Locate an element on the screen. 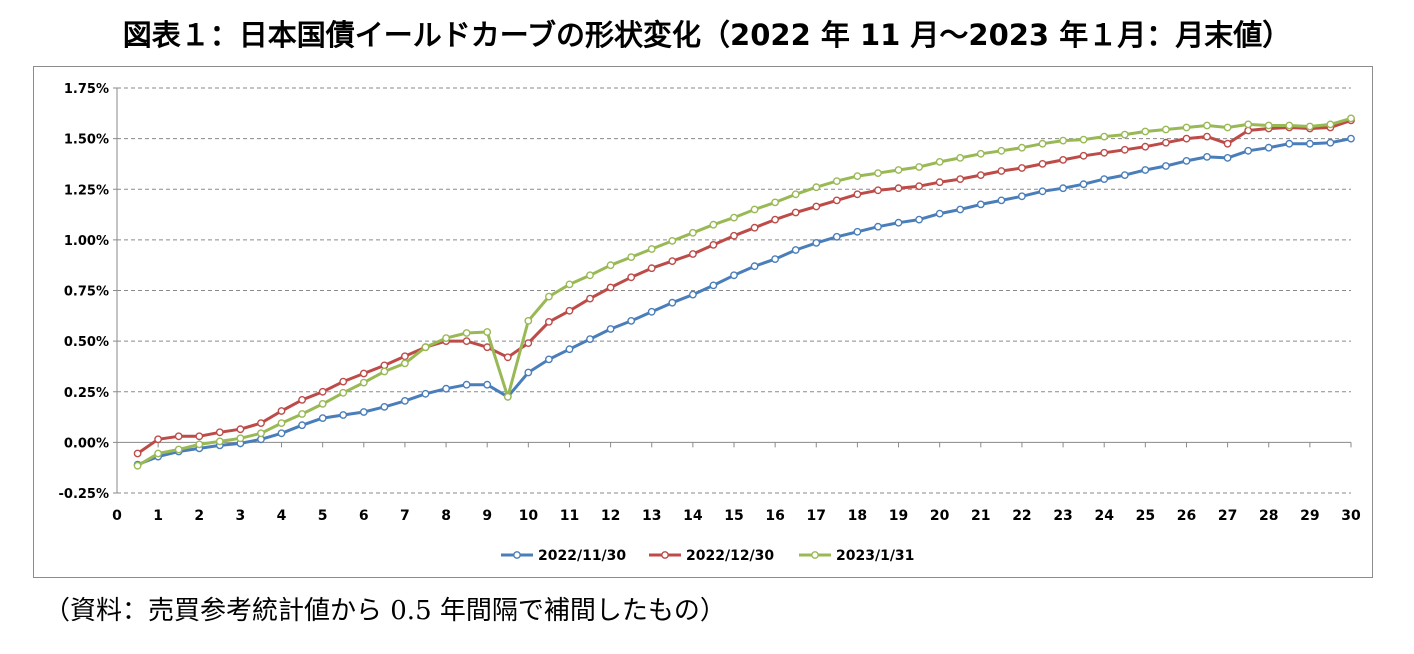  y-tick-label: -0.25% is located at coordinates (84, 494).